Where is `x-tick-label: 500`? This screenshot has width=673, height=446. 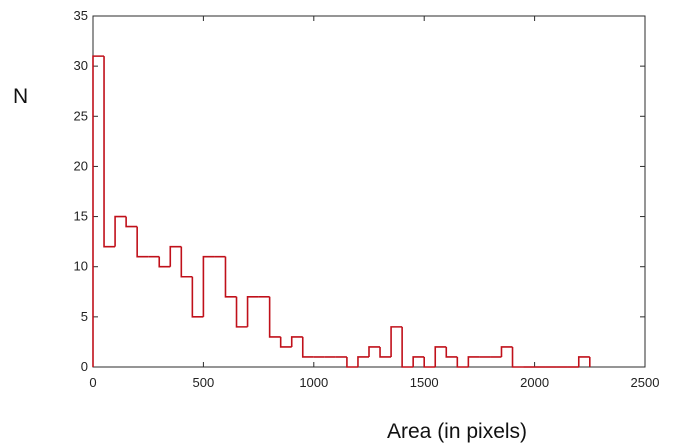
x-tick-label: 500 is located at coordinates (204, 382).